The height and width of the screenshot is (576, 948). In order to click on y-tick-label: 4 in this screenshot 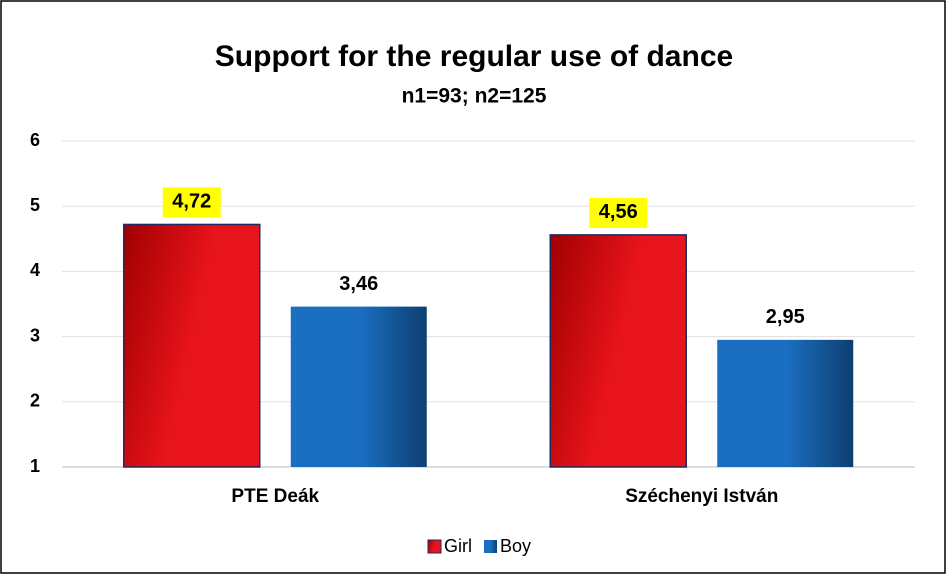, I will do `click(35, 270)`.